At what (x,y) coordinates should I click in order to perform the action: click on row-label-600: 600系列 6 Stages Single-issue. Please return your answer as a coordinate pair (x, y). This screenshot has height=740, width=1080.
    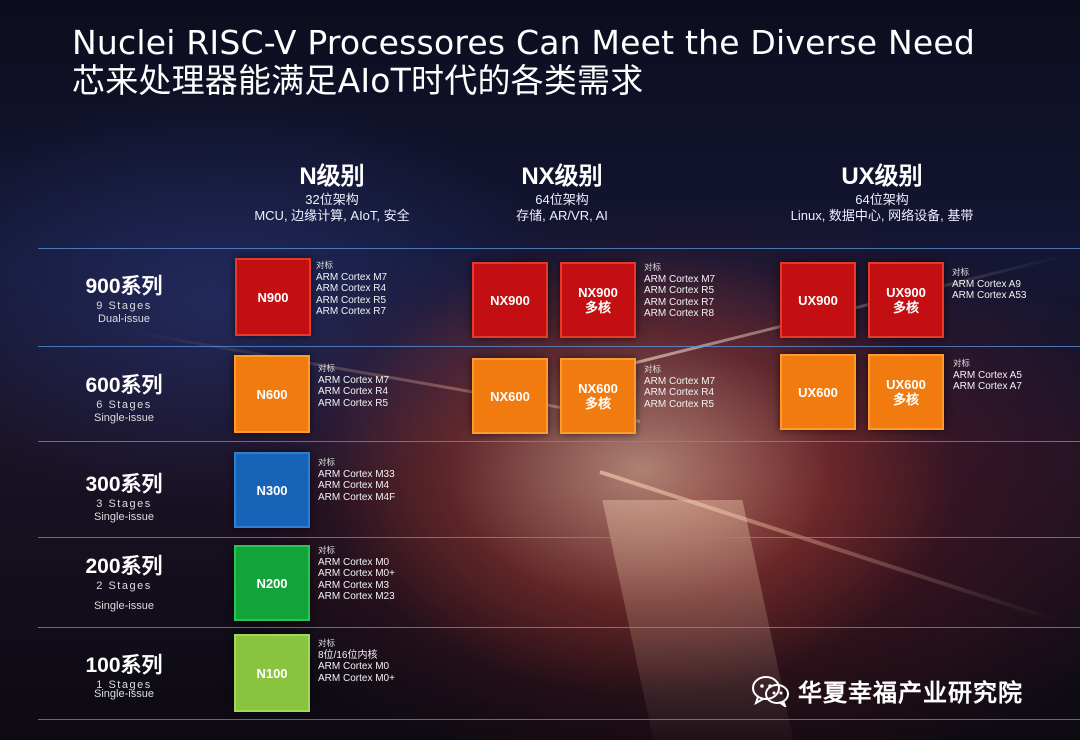
    Looking at the image, I should click on (124, 399).